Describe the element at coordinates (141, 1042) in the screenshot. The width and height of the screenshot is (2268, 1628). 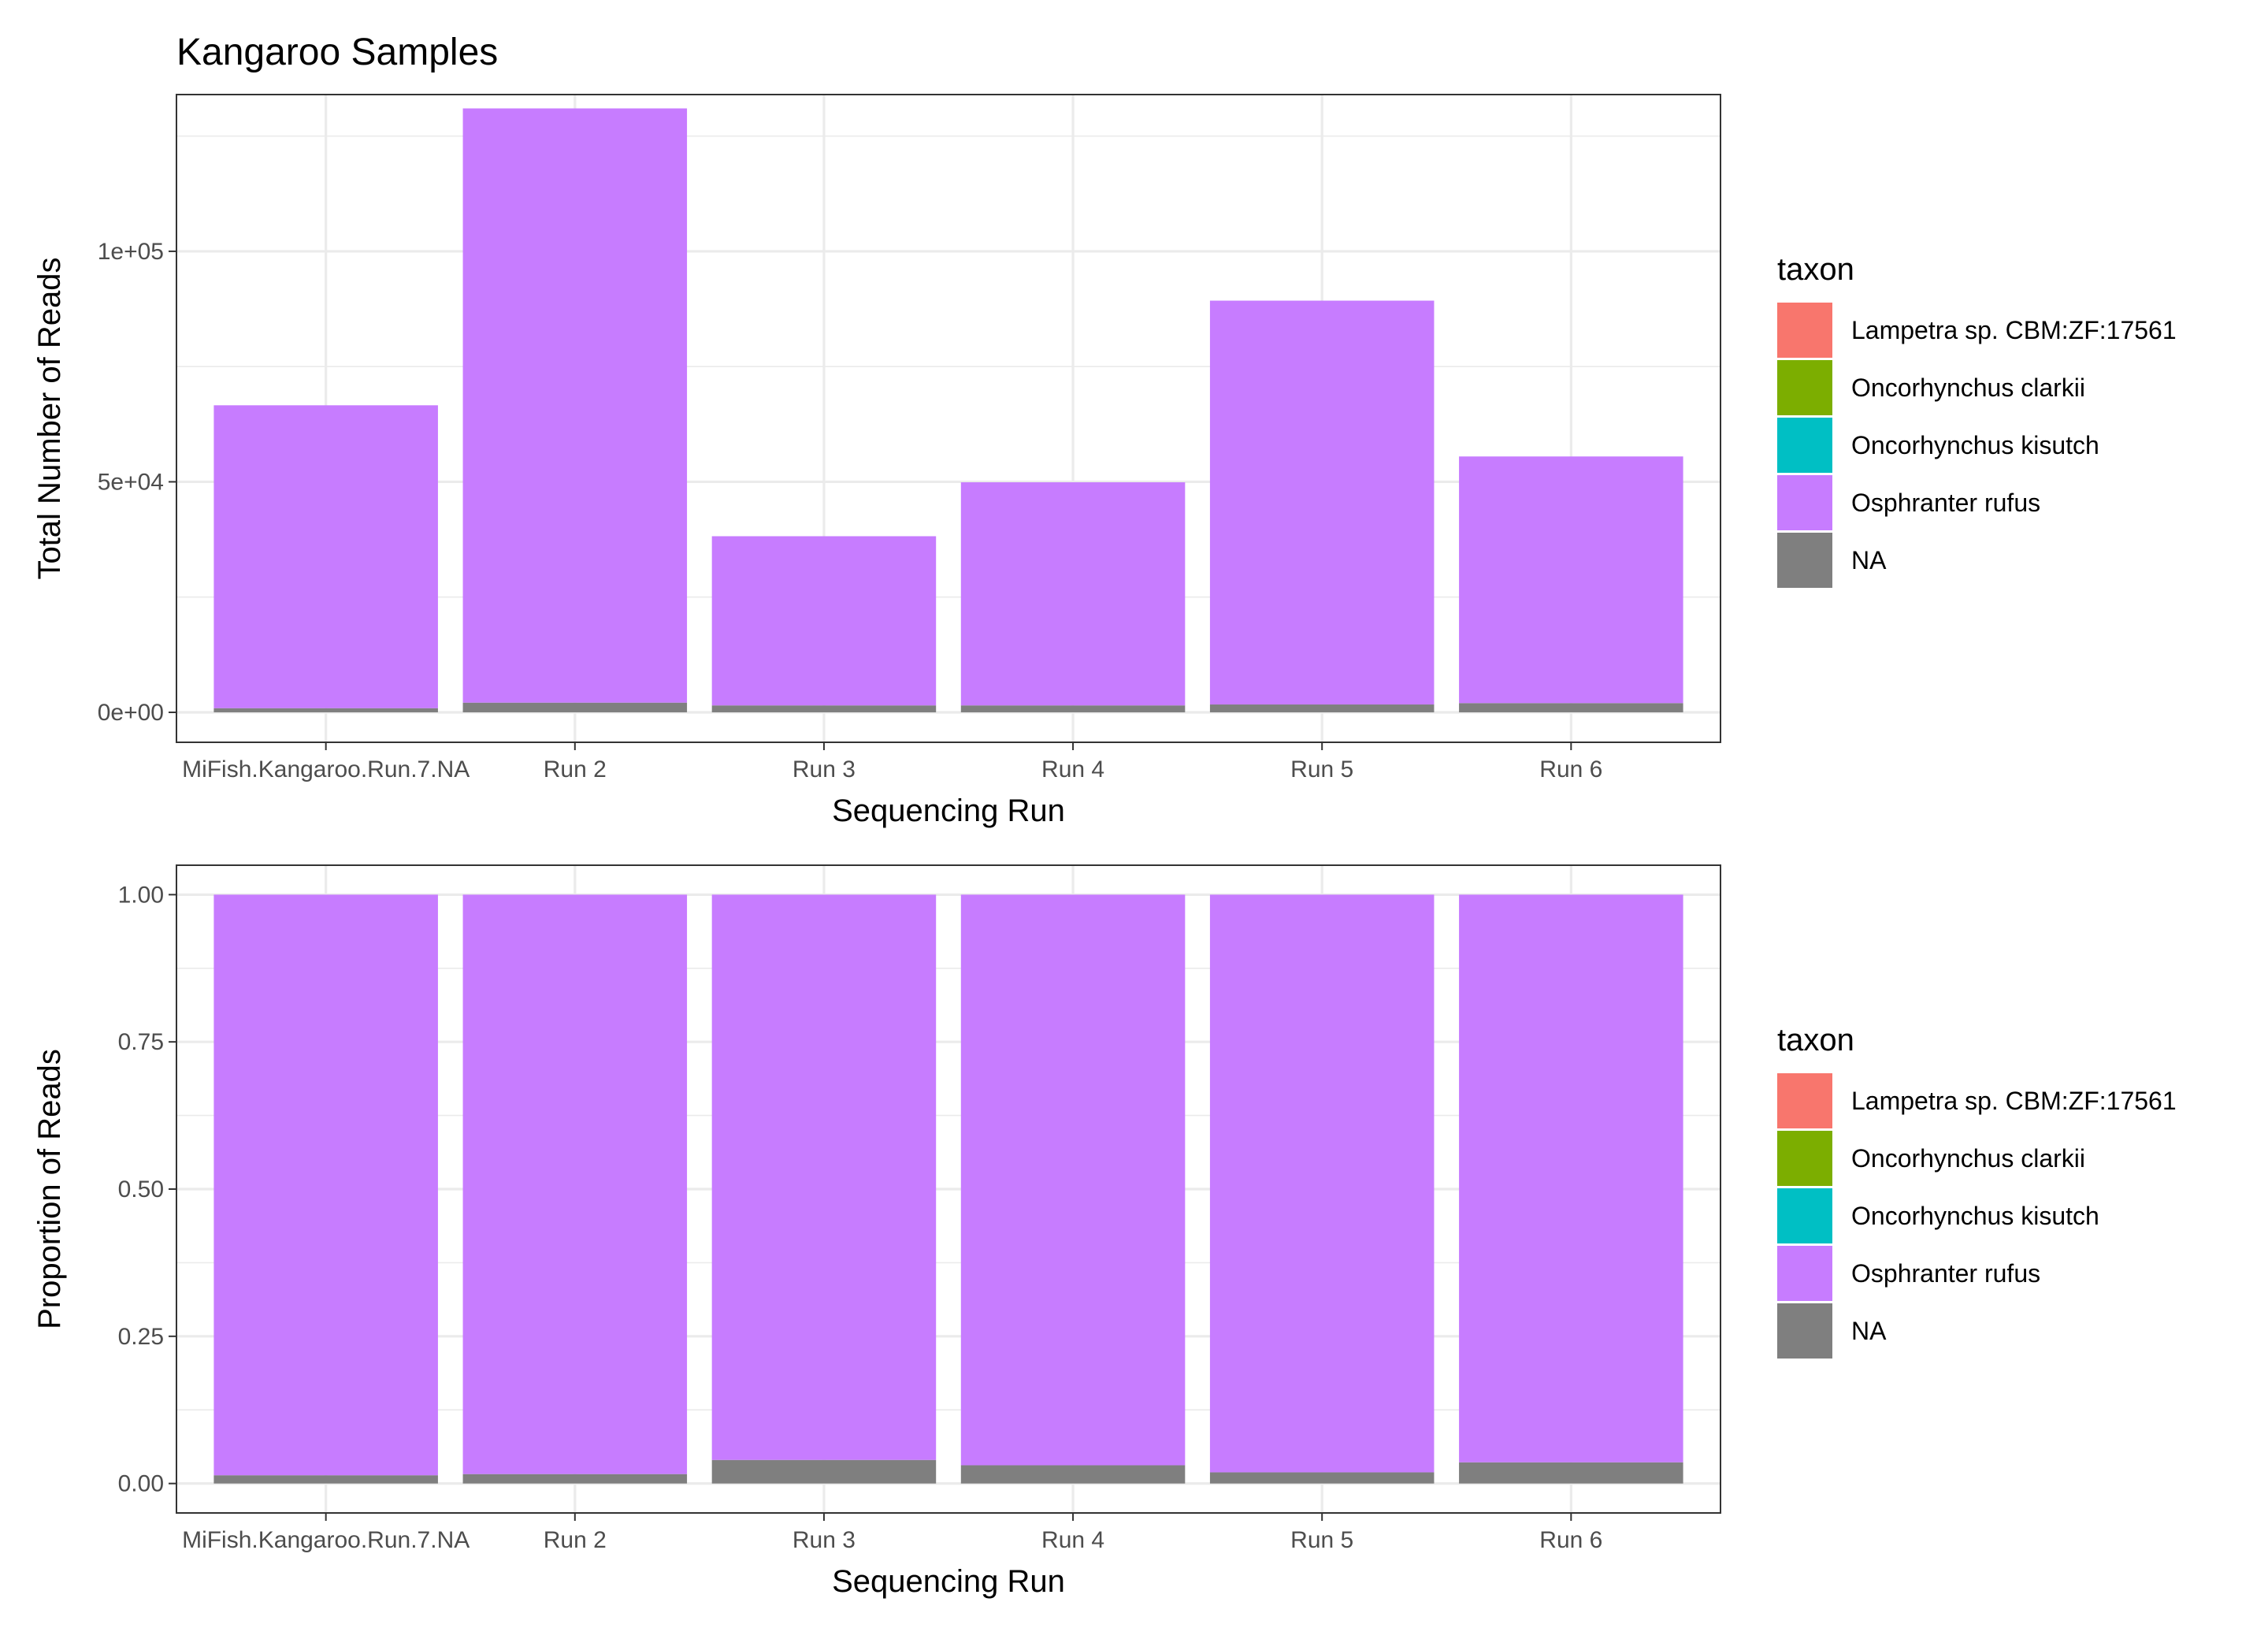
I see `y-tick-label: 0.75` at that location.